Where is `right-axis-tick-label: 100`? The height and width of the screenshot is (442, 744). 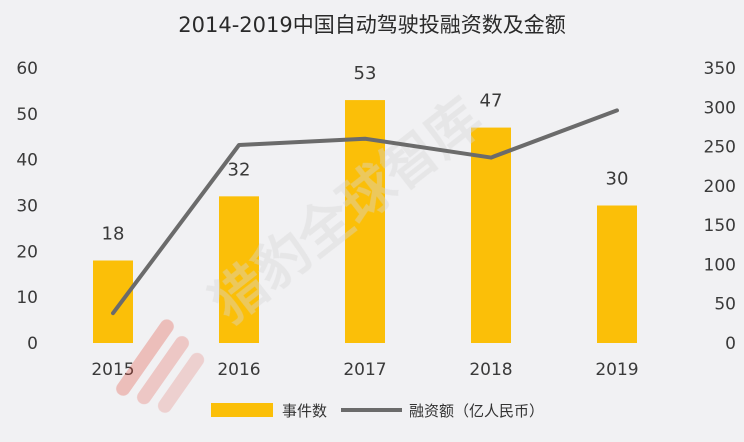
right-axis-tick-label: 100 is located at coordinates (720, 265).